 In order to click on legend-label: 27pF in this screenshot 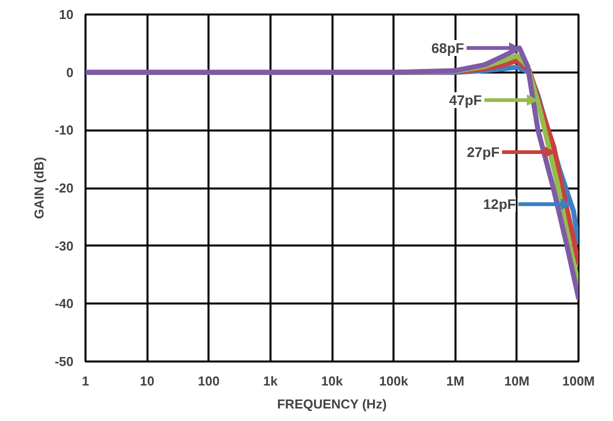, I will do `click(483, 152)`.